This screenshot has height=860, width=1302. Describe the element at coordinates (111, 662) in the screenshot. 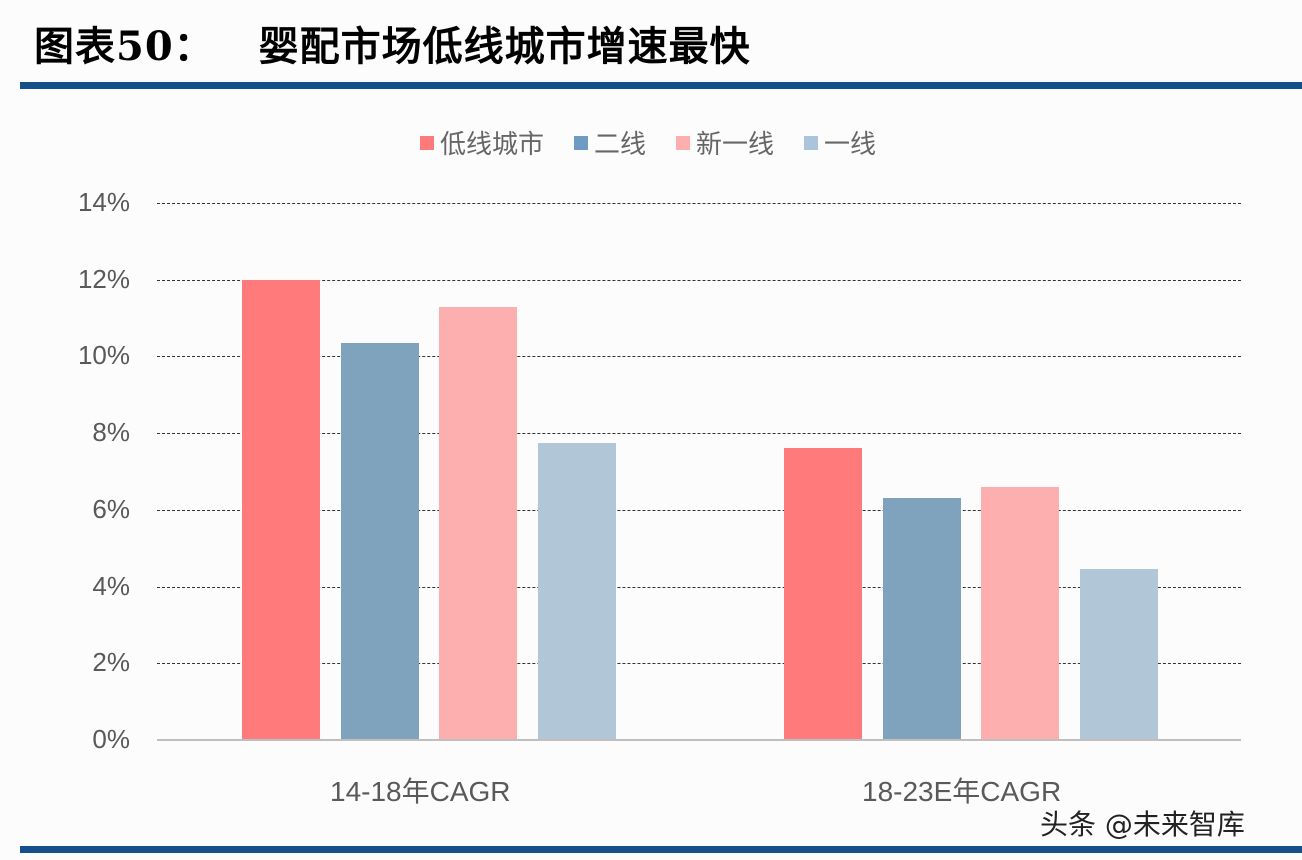

I see `y-tick-label: 2%` at that location.